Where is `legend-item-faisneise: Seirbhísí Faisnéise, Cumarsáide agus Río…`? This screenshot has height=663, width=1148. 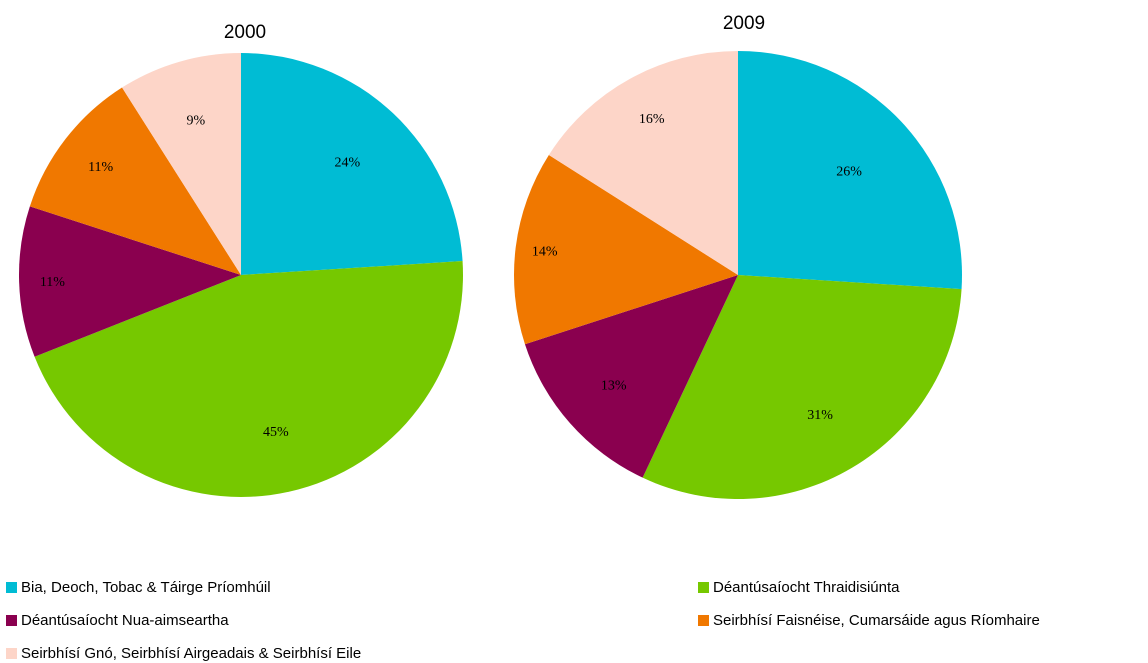
legend-item-faisneise: Seirbhísí Faisnéise, Cumarsáide agus Río… is located at coordinates (869, 620).